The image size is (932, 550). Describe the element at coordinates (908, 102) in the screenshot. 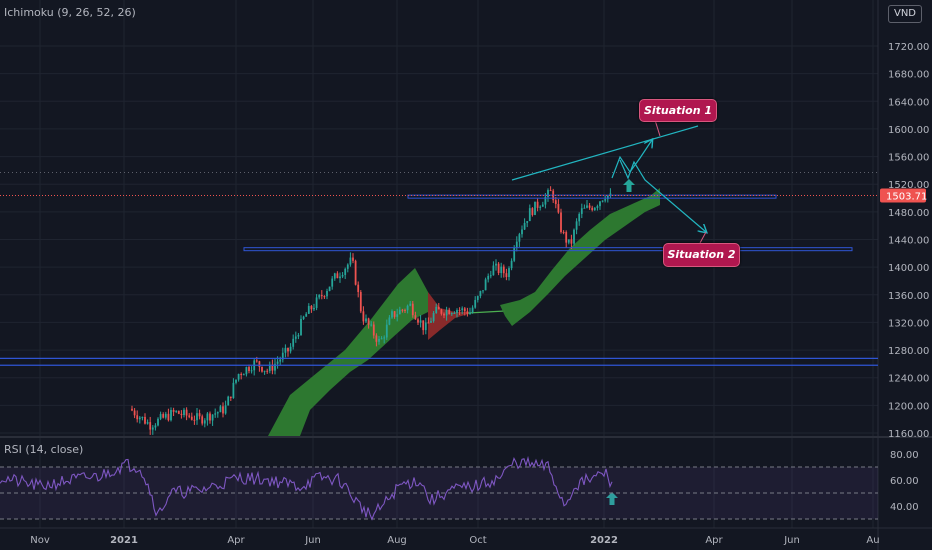

I see `price-tick-label: 1640.00` at that location.